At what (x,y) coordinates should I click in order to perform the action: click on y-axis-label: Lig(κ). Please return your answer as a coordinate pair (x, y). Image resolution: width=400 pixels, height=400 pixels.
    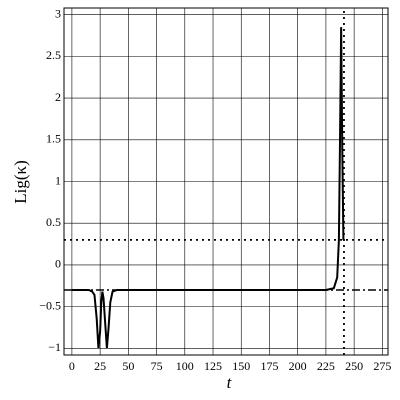
    Looking at the image, I should click on (20, 182).